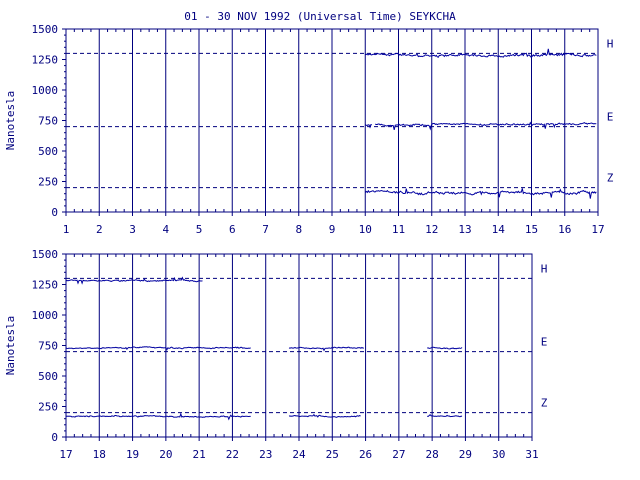 This screenshot has width=640, height=480. What do you see at coordinates (99, 454) in the screenshot?
I see `x-tick-label: 18` at bounding box center [99, 454].